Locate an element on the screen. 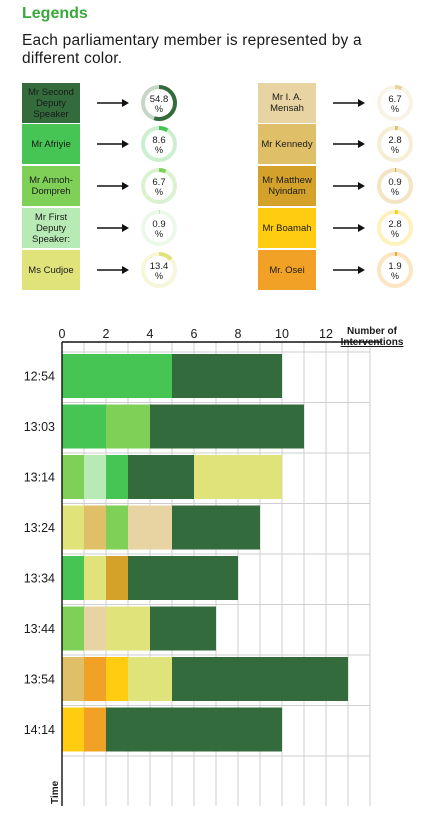 The image size is (431, 828). legend-item: Mr First Deputy Speaker: 0.9% is located at coordinates (102, 228).